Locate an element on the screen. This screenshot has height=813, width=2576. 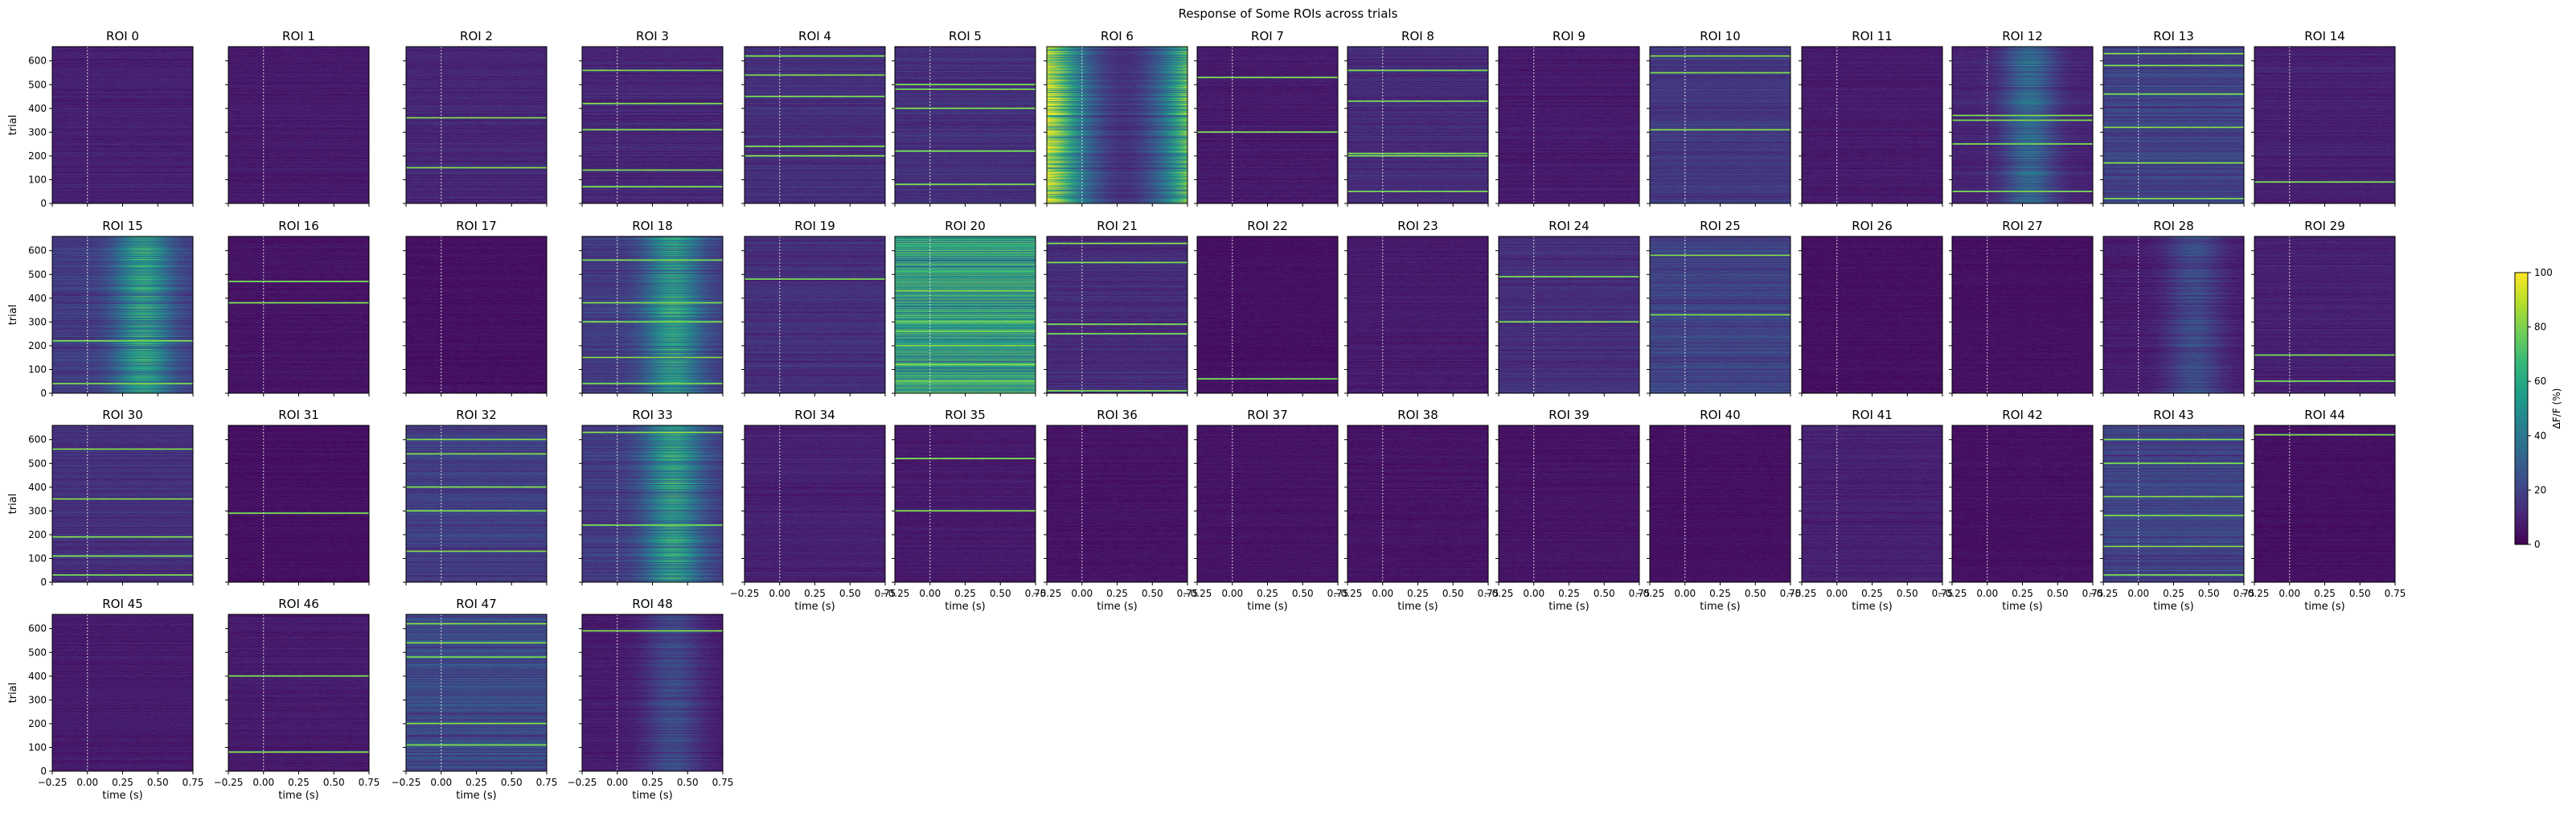
heatmap-panel: ROI 19 is located at coordinates (814, 308).